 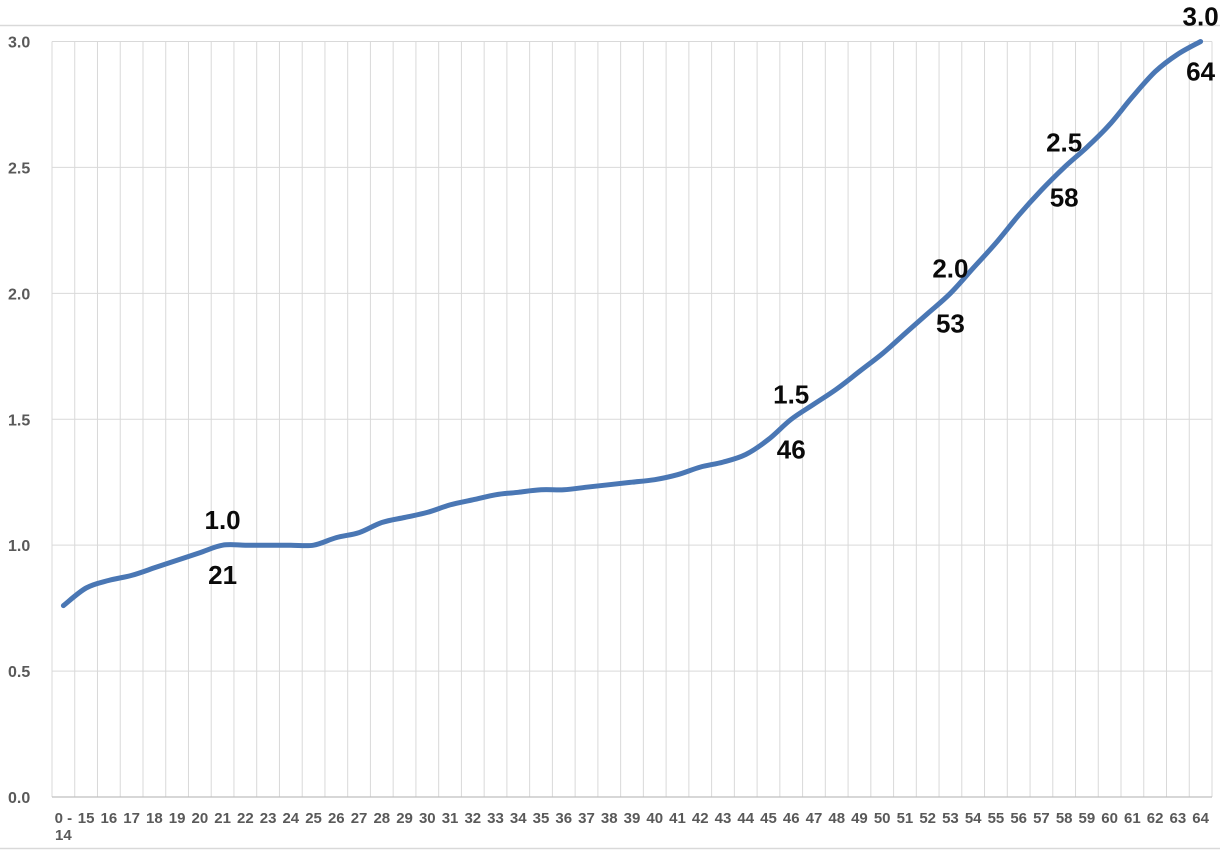 I want to click on x-tick-label: 16, so click(x=109, y=818).